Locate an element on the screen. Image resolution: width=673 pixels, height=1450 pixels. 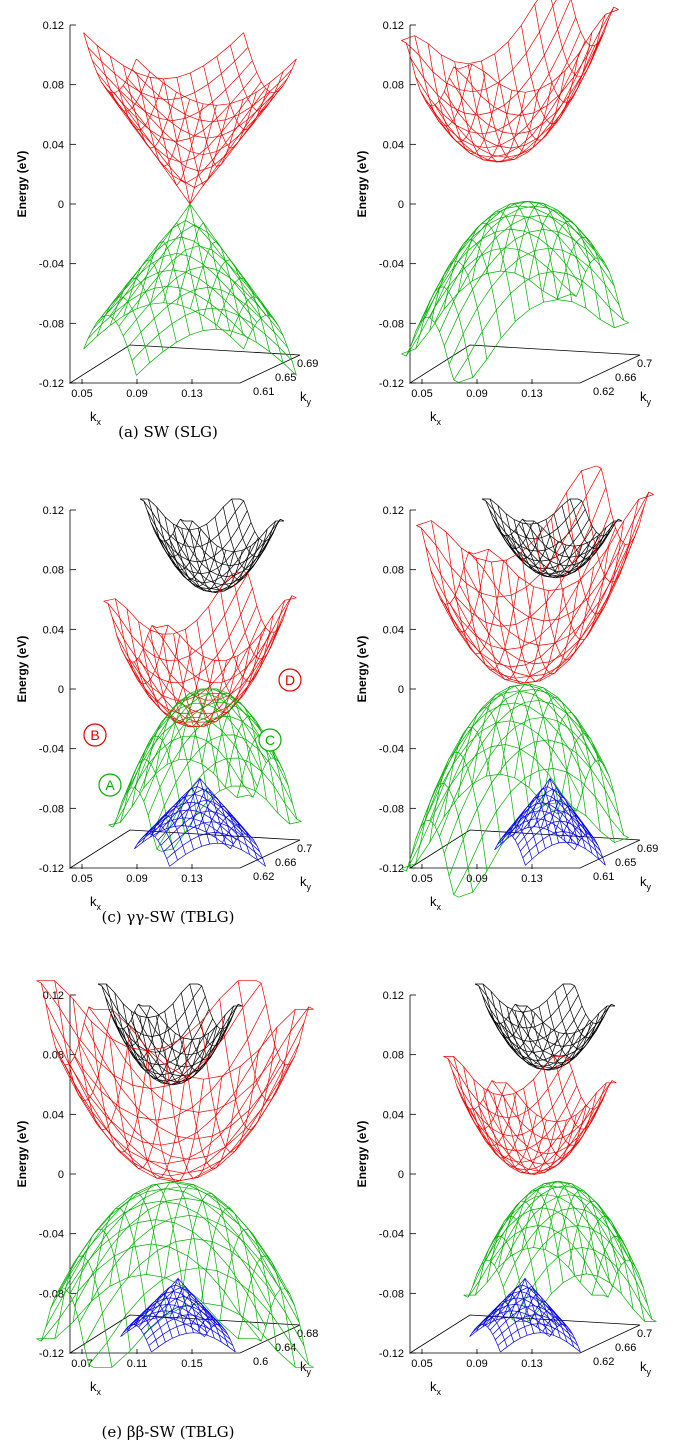
z-tick-label: 0.61 is located at coordinates (603, 877).